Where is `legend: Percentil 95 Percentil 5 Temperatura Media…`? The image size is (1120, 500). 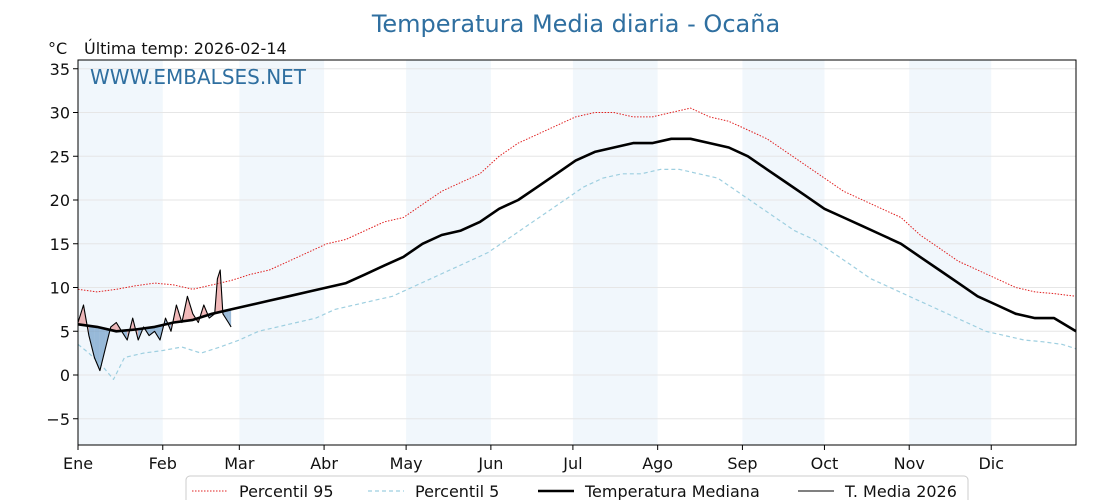 legend: Percentil 95 Percentil 5 Temperatura Media… is located at coordinates (577, 487).